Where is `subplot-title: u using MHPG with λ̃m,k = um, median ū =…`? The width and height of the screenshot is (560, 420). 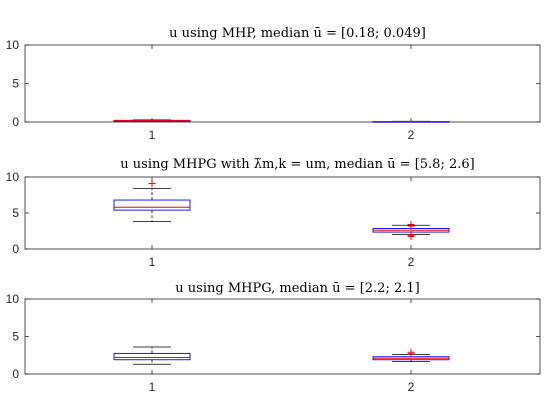
subplot-title: u using MHPG with λ̃m,k = um, median ū =… is located at coordinates (297, 164).